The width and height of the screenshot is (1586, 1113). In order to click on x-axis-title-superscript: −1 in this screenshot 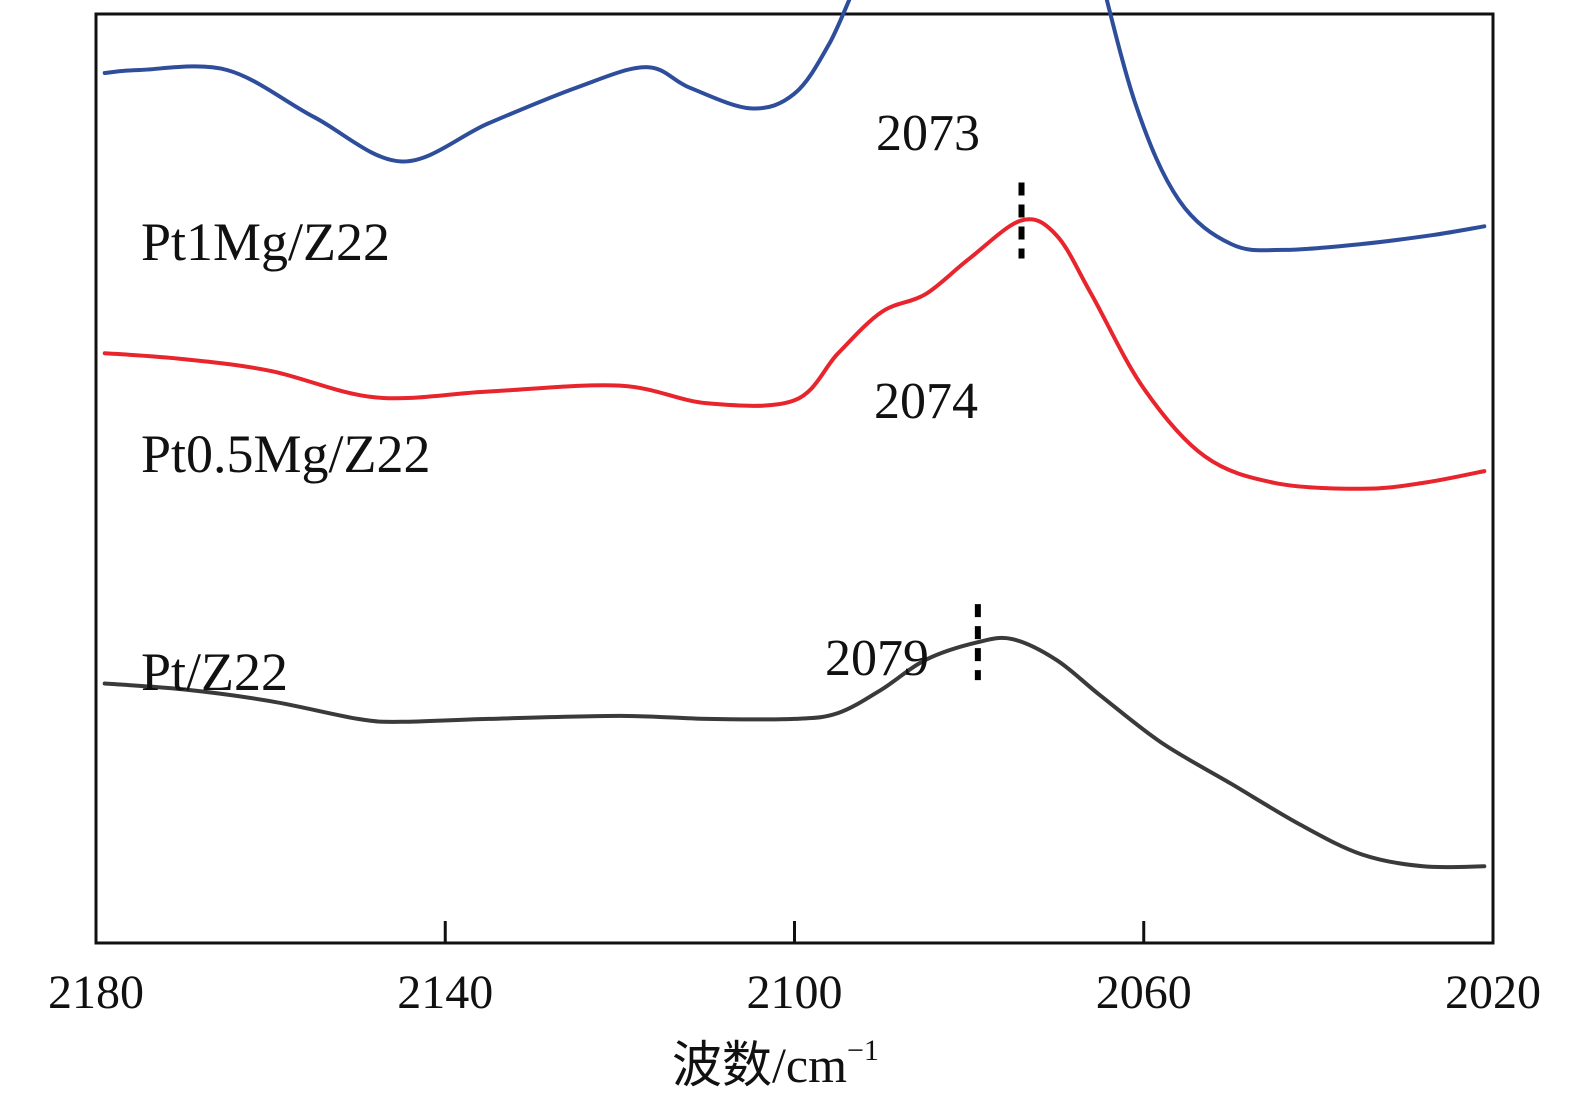, I will do `click(863, 1050)`.